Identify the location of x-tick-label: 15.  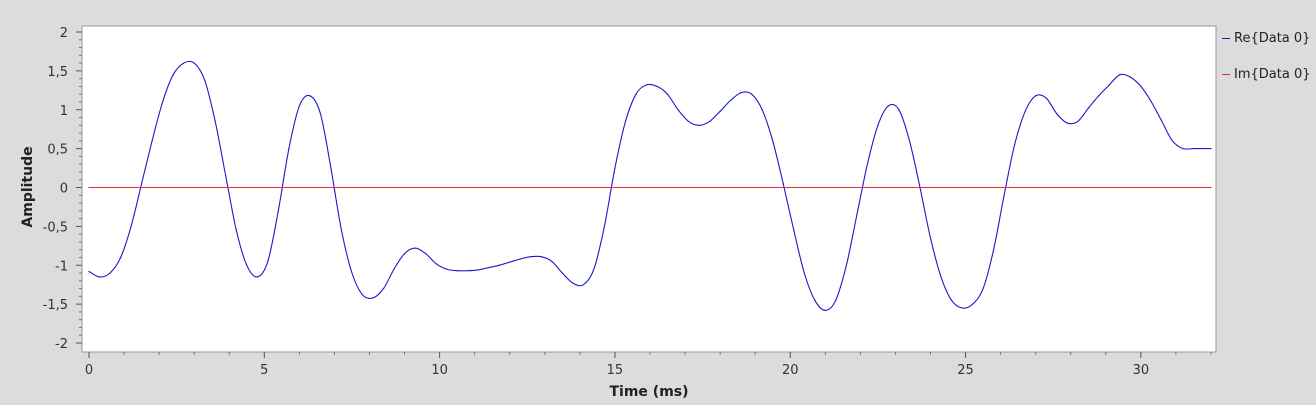
(615, 370).